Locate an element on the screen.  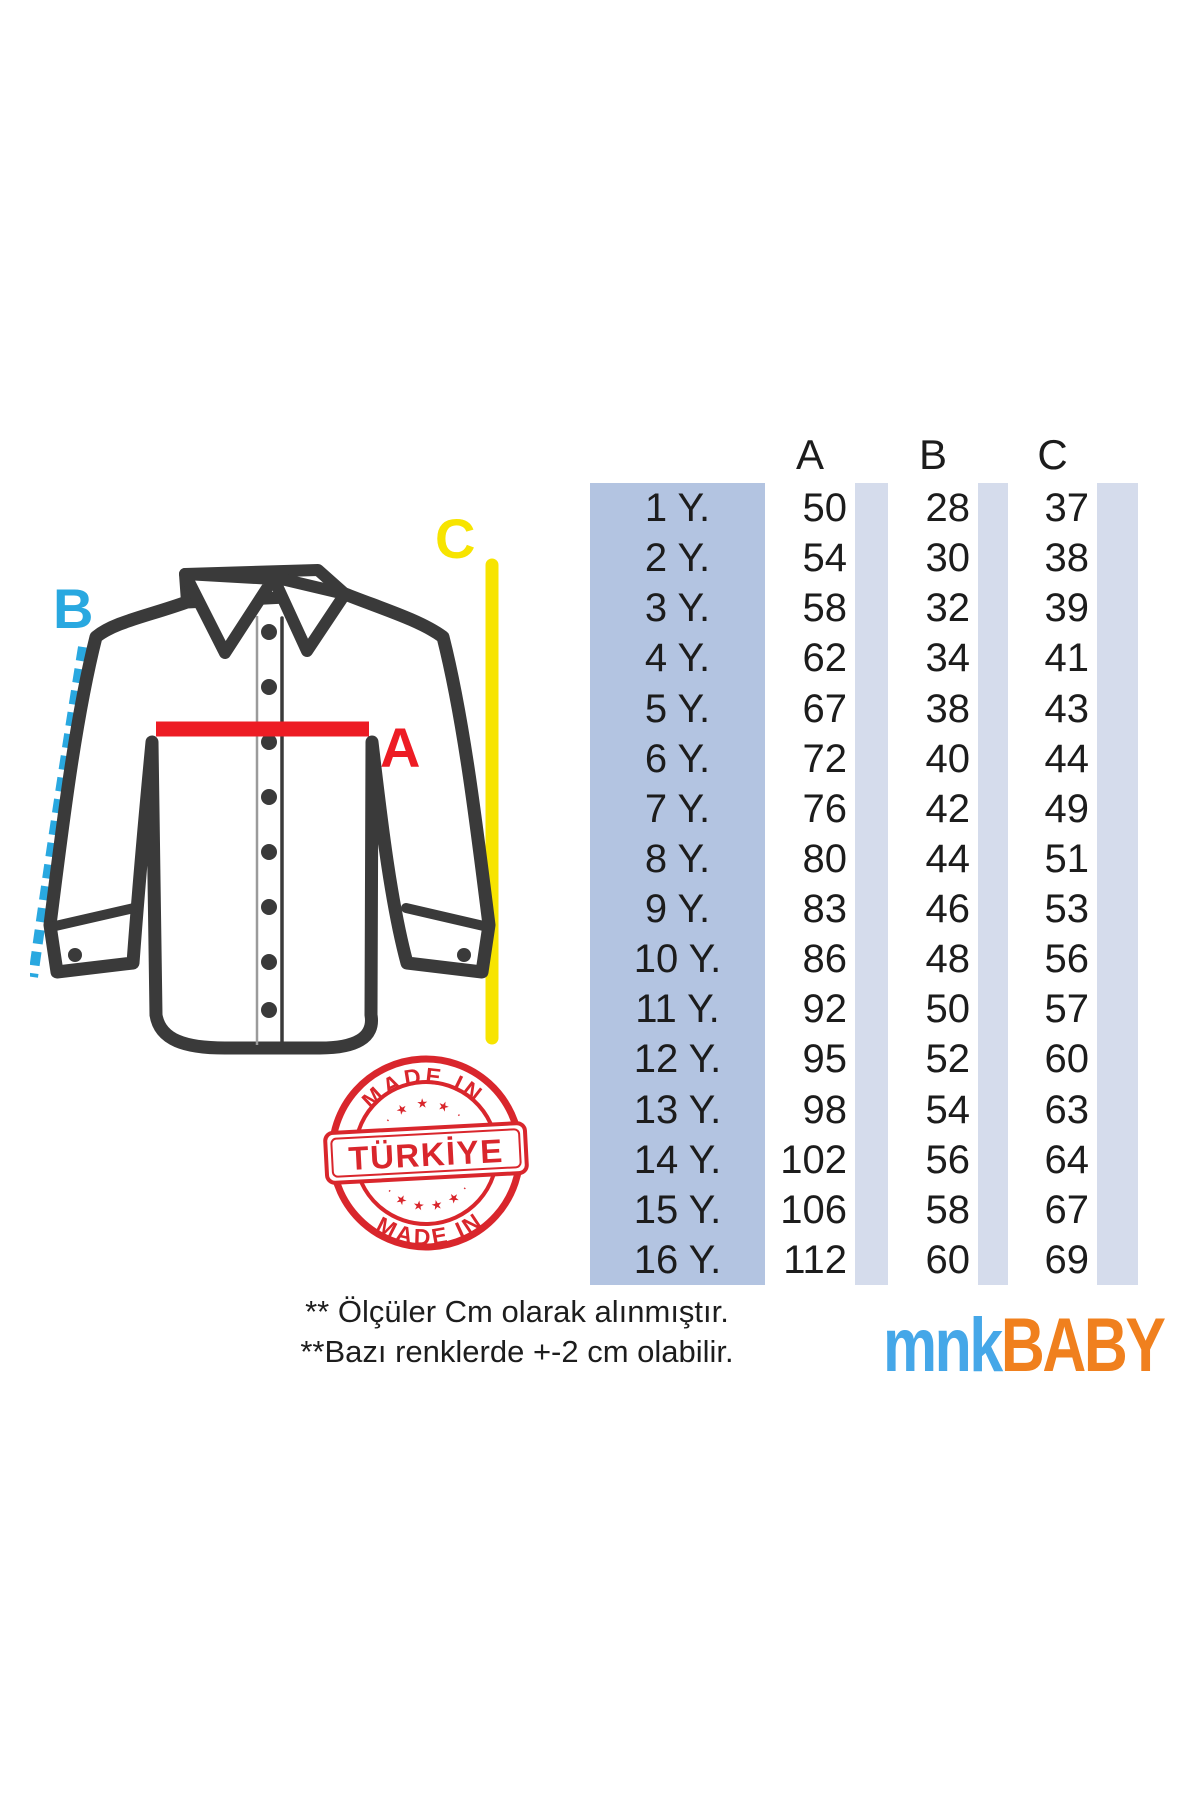
value-a: 50 is located at coordinates (810, 508).